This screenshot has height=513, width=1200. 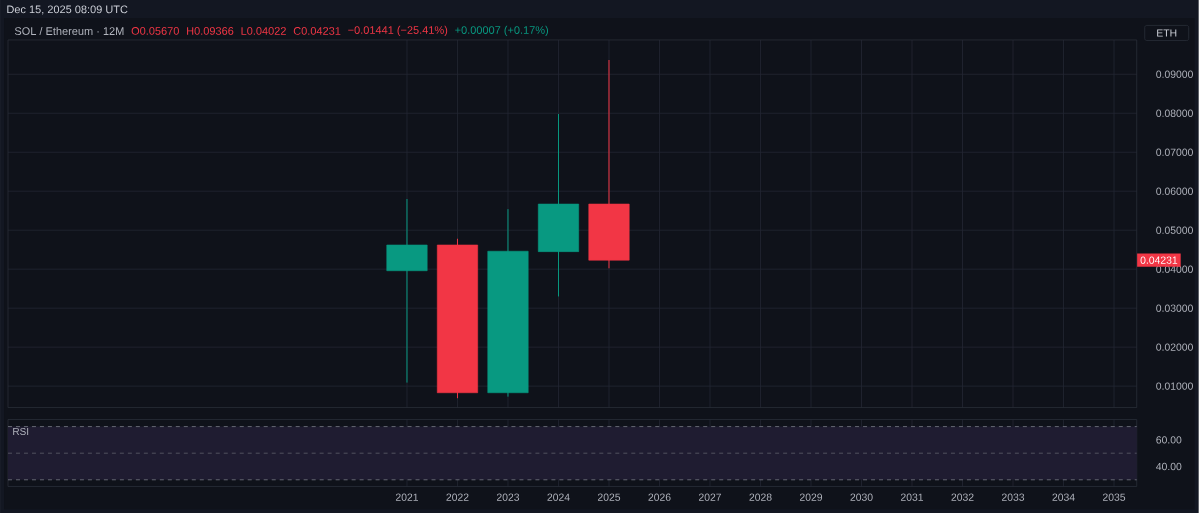 What do you see at coordinates (1013, 497) in the screenshot?
I see `x-tick-label: 2033` at bounding box center [1013, 497].